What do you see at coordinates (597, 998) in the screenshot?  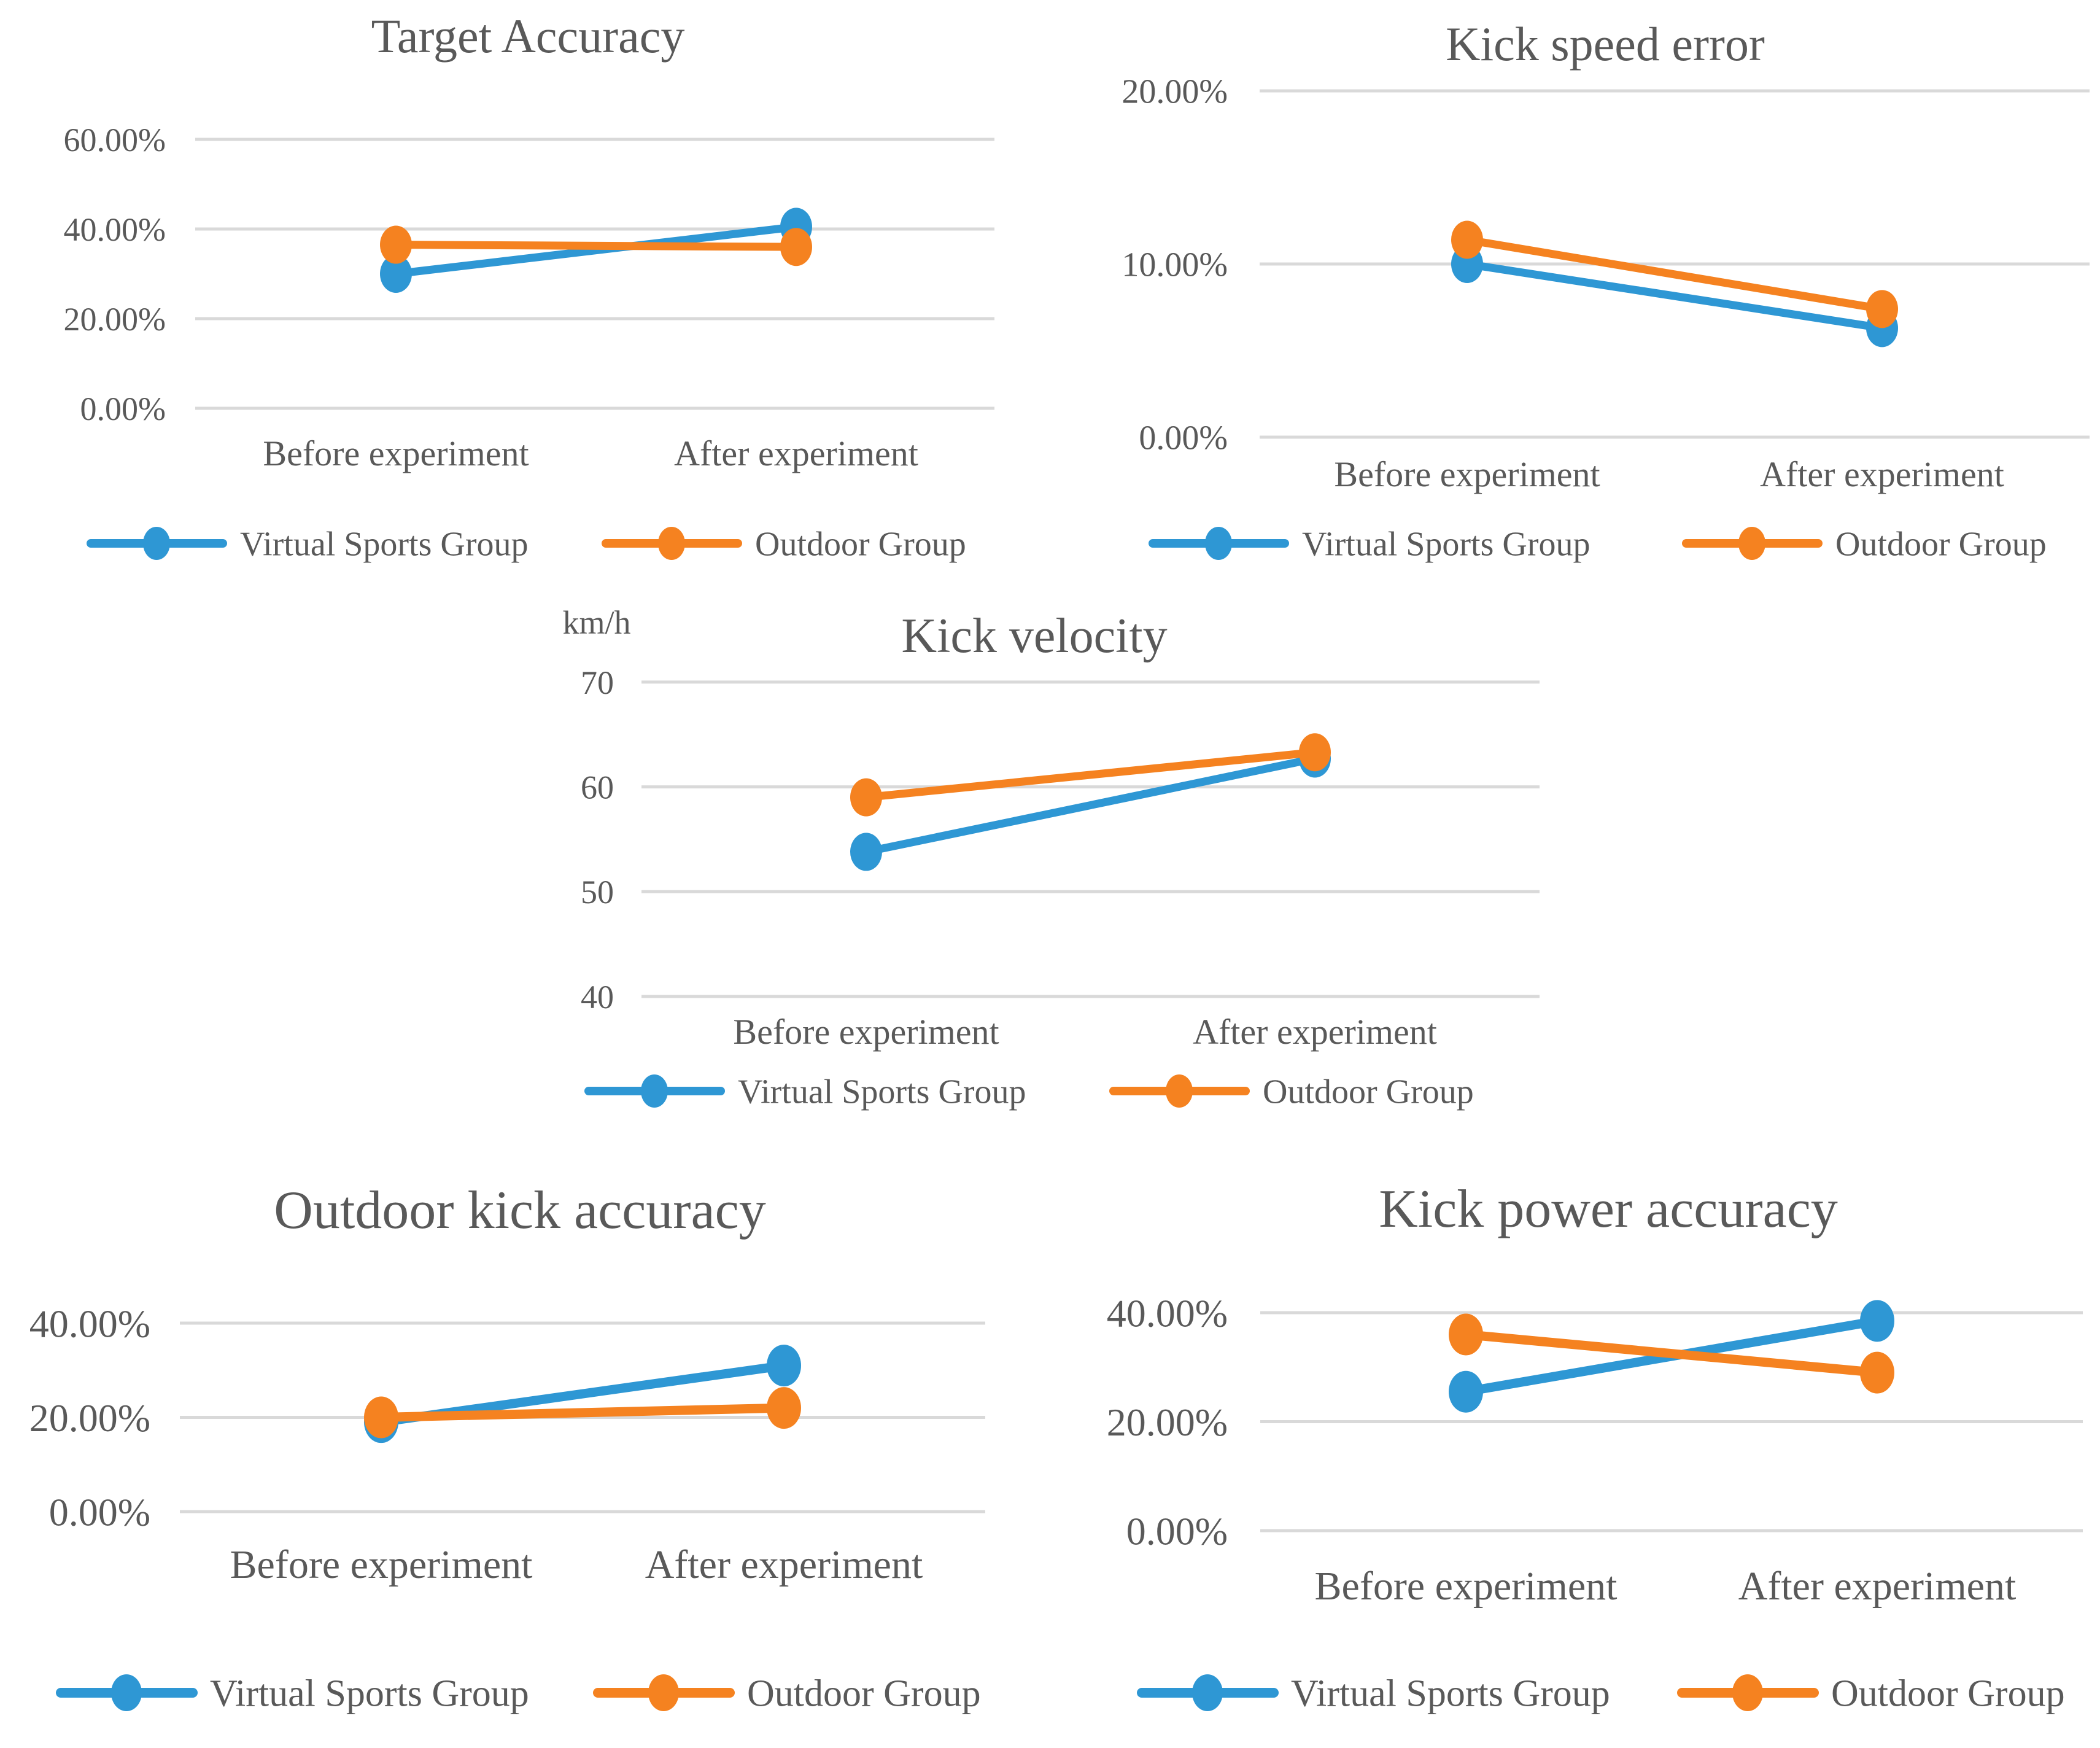 I see `y-axis-tick-label: 40` at bounding box center [597, 998].